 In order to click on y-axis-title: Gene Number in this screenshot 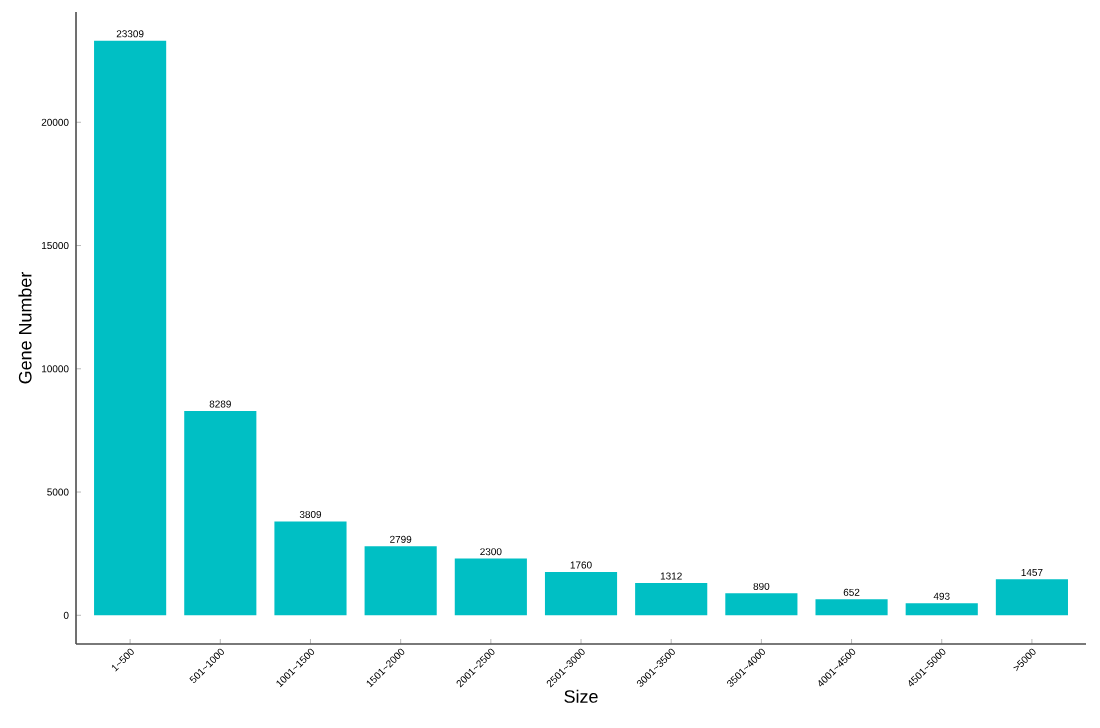, I will do `click(25, 328)`.